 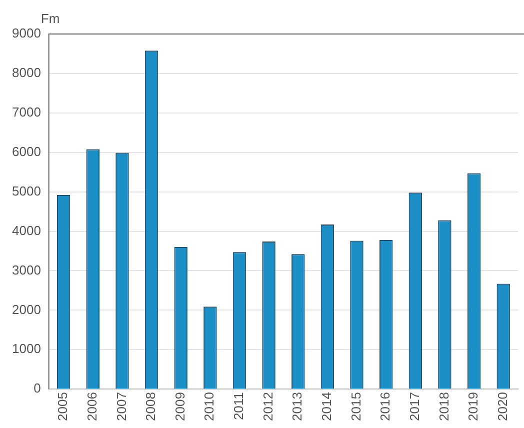 What do you see at coordinates (444, 406) in the screenshot?
I see `x-tick-label: 2018` at bounding box center [444, 406].